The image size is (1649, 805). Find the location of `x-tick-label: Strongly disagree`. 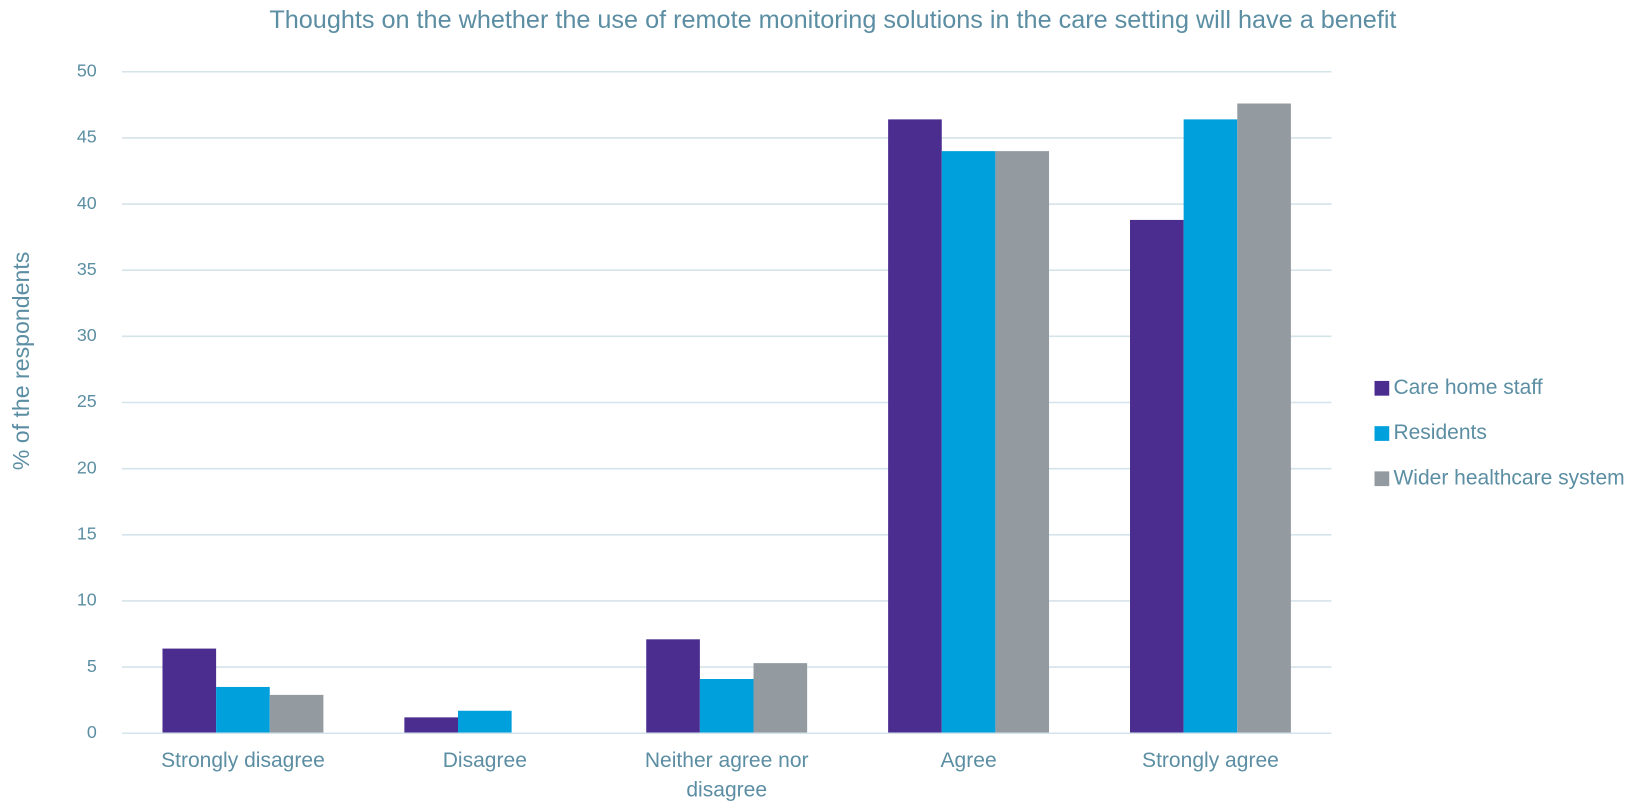

x-tick-label: Strongly disagree is located at coordinates (243, 761).